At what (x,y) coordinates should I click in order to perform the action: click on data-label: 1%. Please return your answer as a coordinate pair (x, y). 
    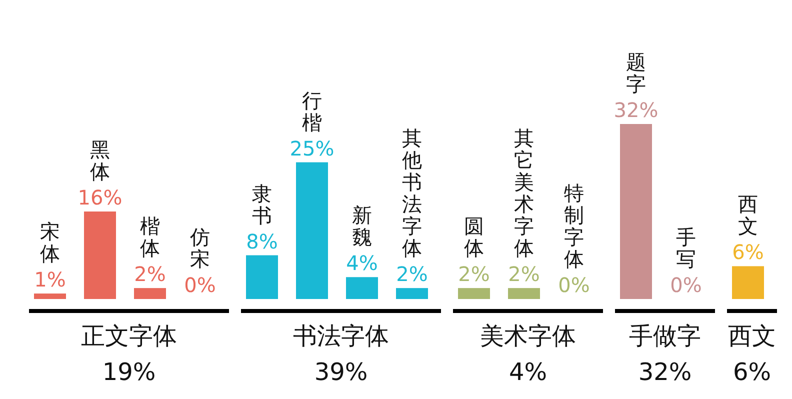
    Looking at the image, I should click on (50, 280).